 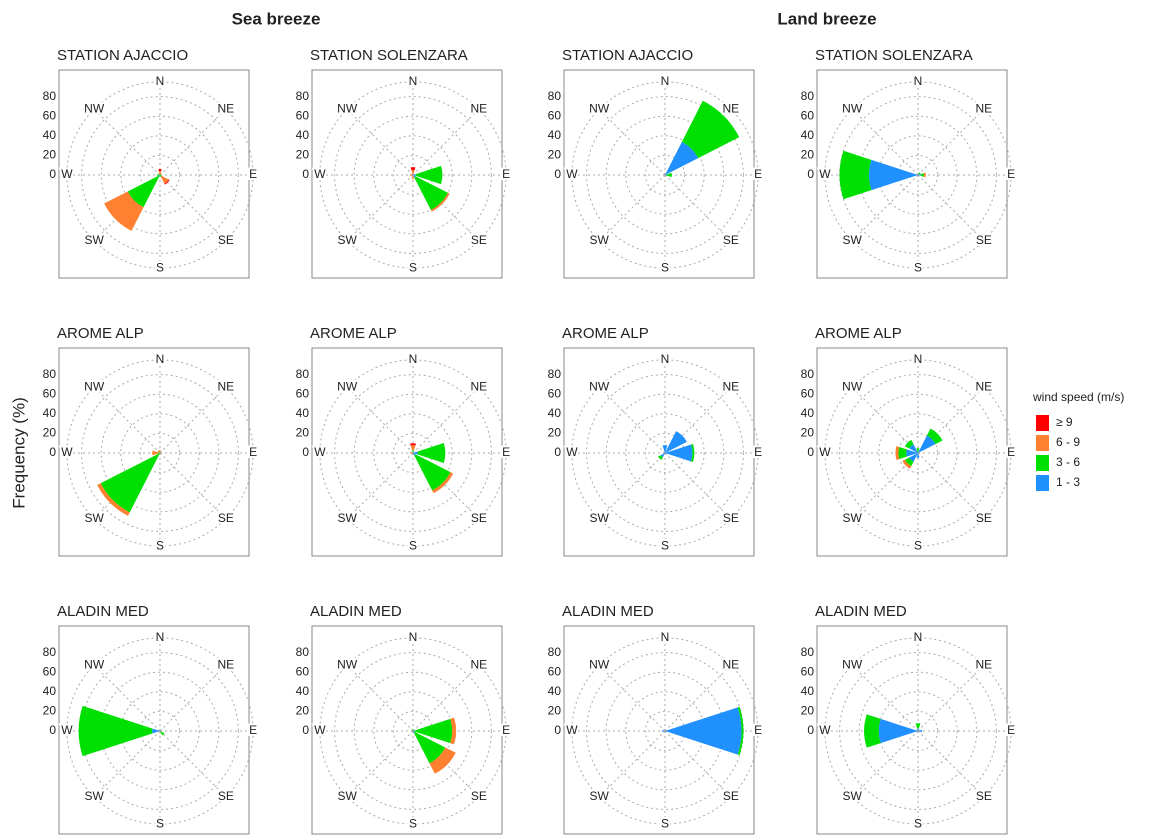 What do you see at coordinates (356, 611) in the screenshot?
I see `panel-title: ALADIN MED` at bounding box center [356, 611].